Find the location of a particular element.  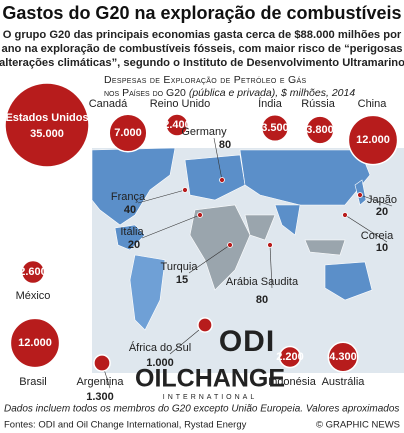

value-label: 10 is located at coordinates (382, 248).